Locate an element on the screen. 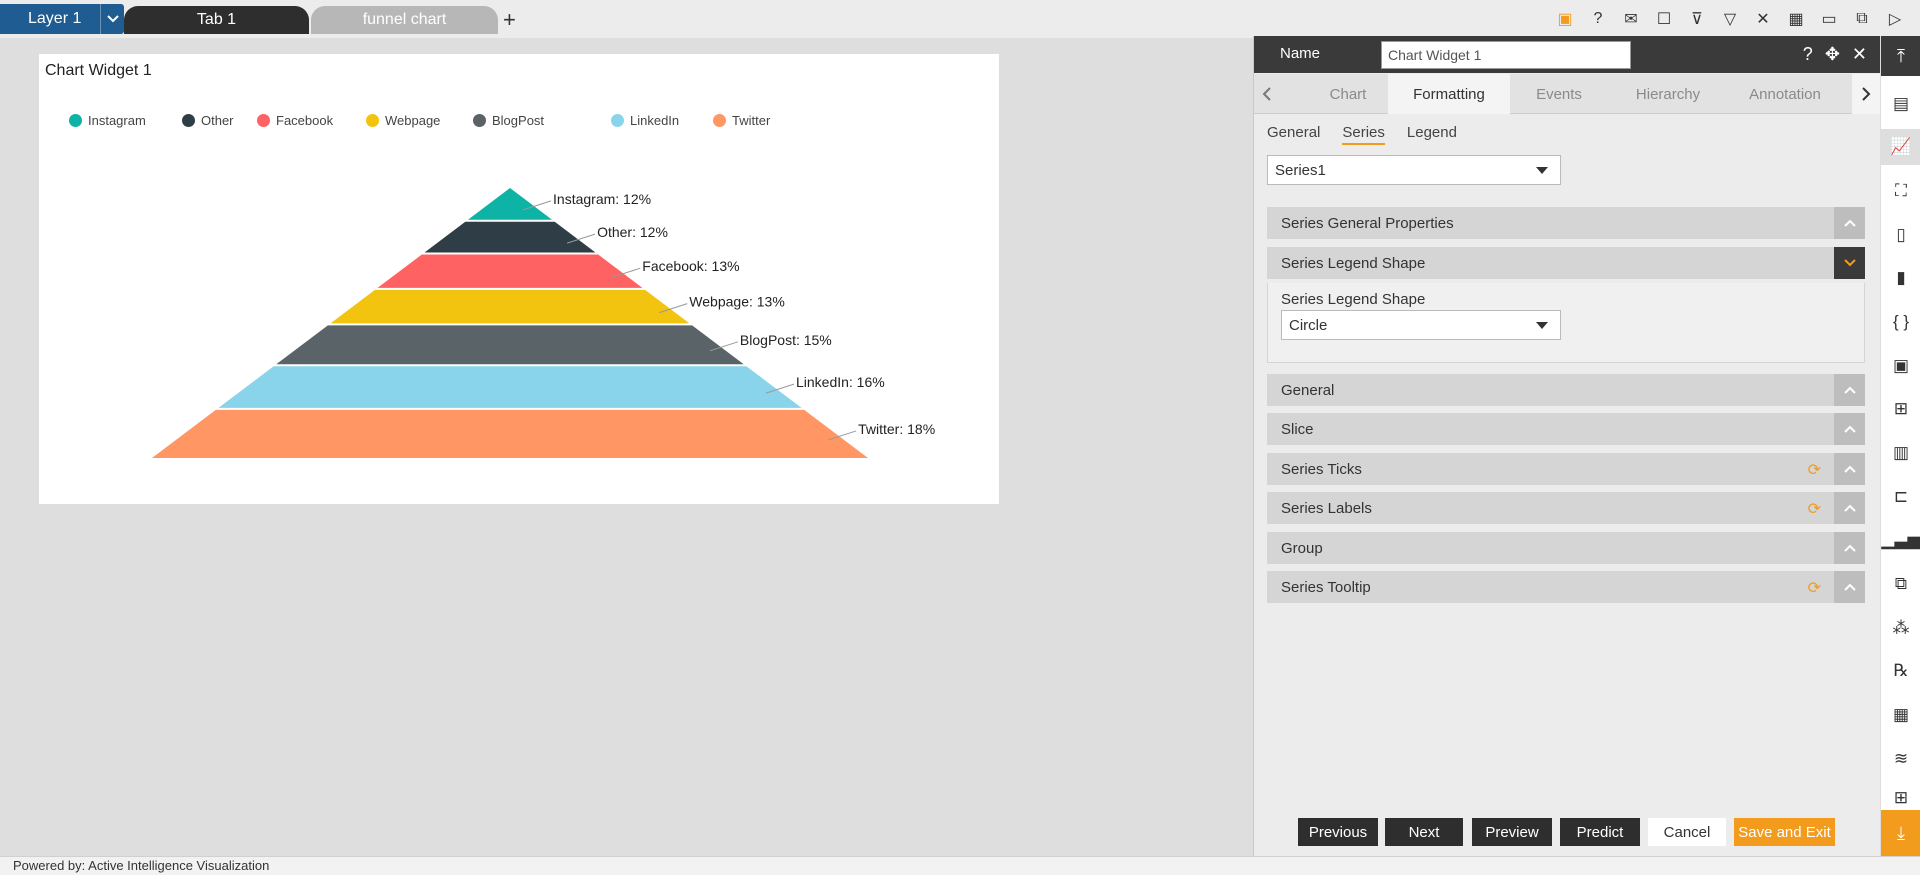  layout-icon: ⊞ is located at coordinates (1901, 408).